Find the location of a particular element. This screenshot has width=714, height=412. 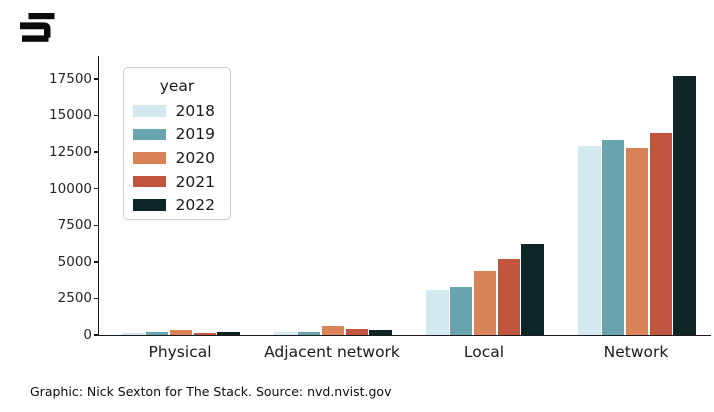

x-tick-label-adjacent-network: Adjacent network is located at coordinates (332, 352).